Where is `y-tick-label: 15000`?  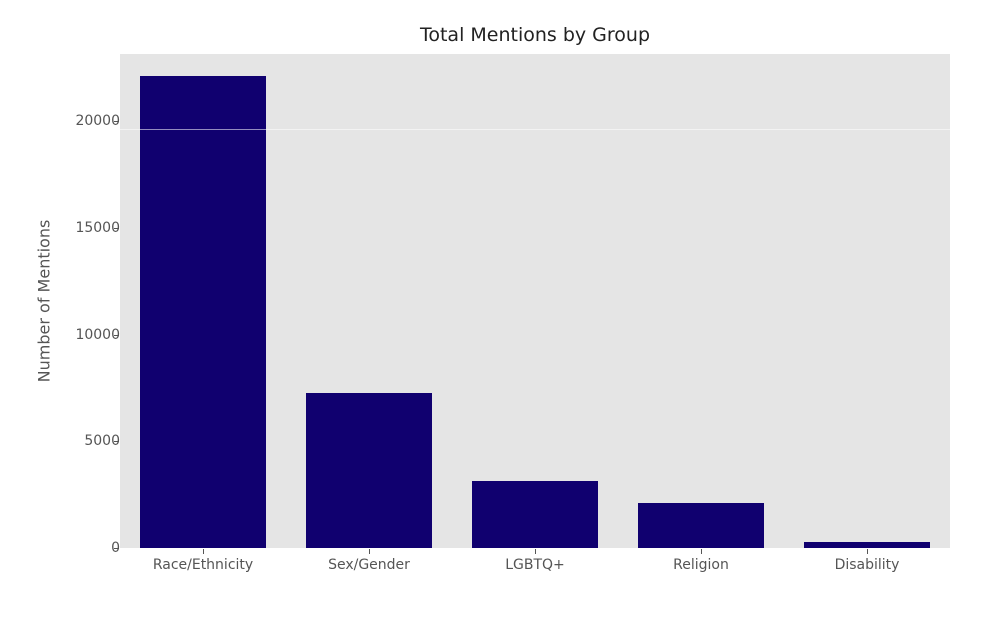
y-tick-label: 15000 is located at coordinates (97, 227).